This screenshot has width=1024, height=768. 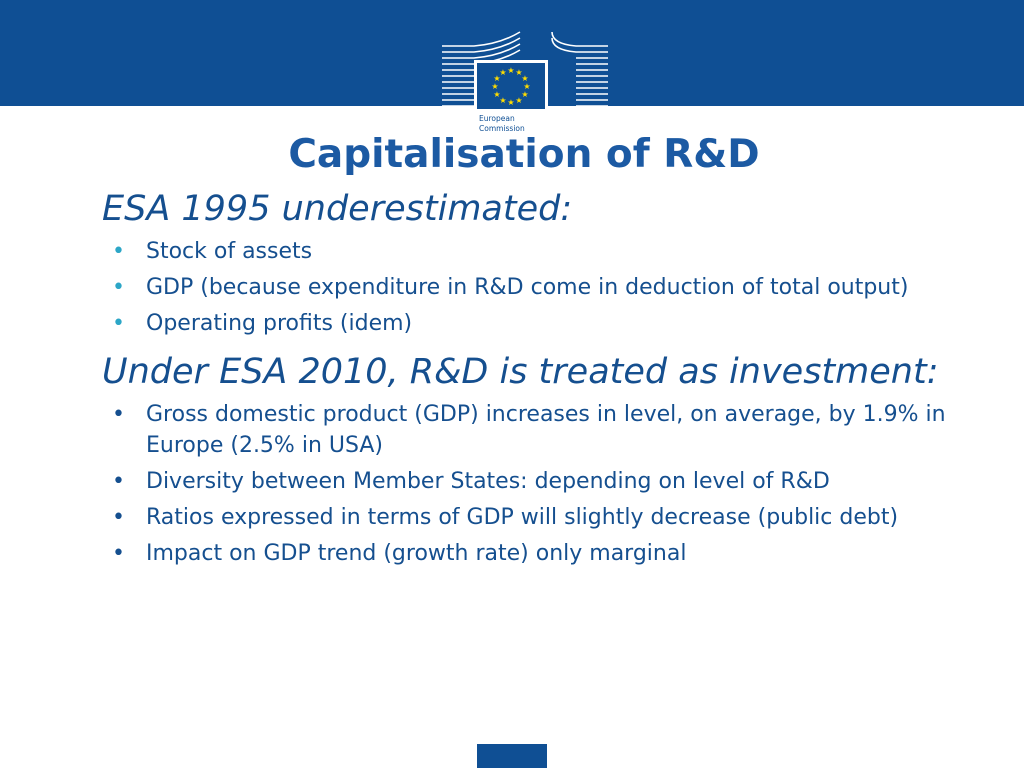 What do you see at coordinates (279, 323) in the screenshot?
I see `list-item-text: Operating profits (idem)` at bounding box center [279, 323].